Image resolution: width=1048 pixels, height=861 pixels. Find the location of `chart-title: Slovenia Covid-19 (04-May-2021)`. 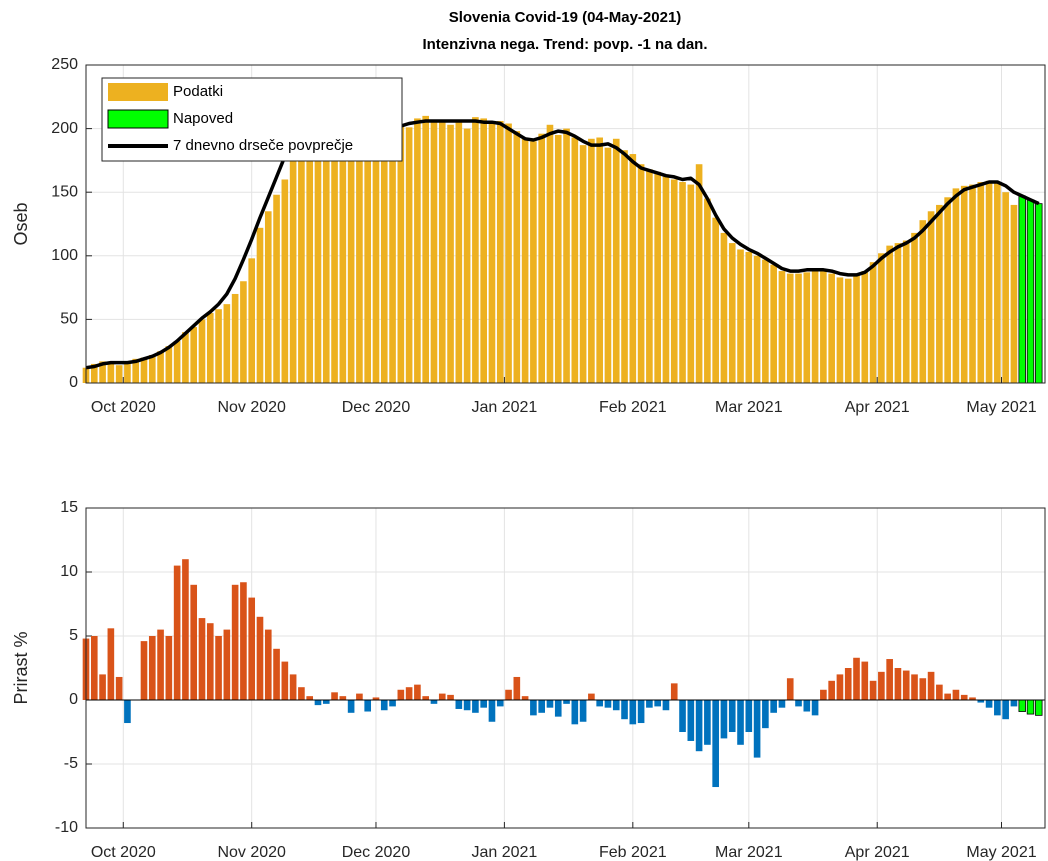

chart-title: Slovenia Covid-19 (04-May-2021) is located at coordinates (565, 17).